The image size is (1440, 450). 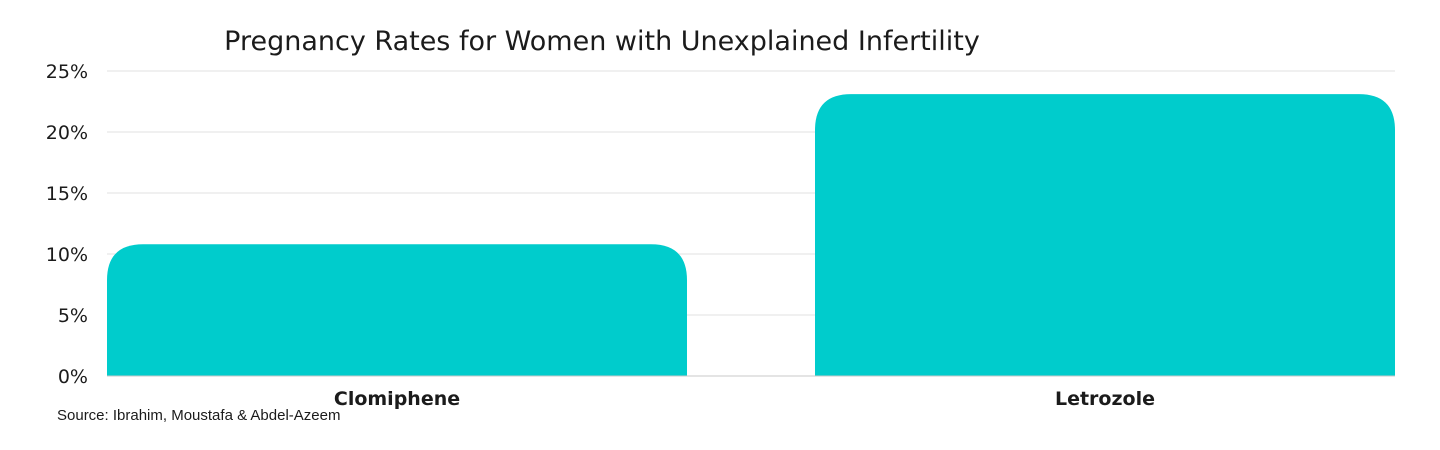 What do you see at coordinates (67, 255) in the screenshot?
I see `y-tick-label: 10%` at bounding box center [67, 255].